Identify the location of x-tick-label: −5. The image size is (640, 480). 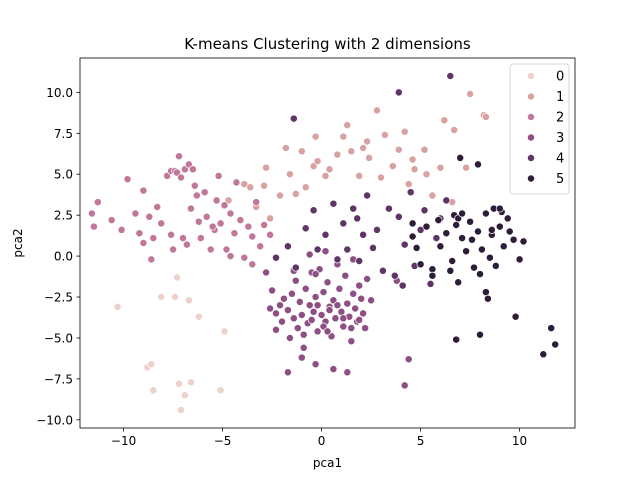
(223, 441).